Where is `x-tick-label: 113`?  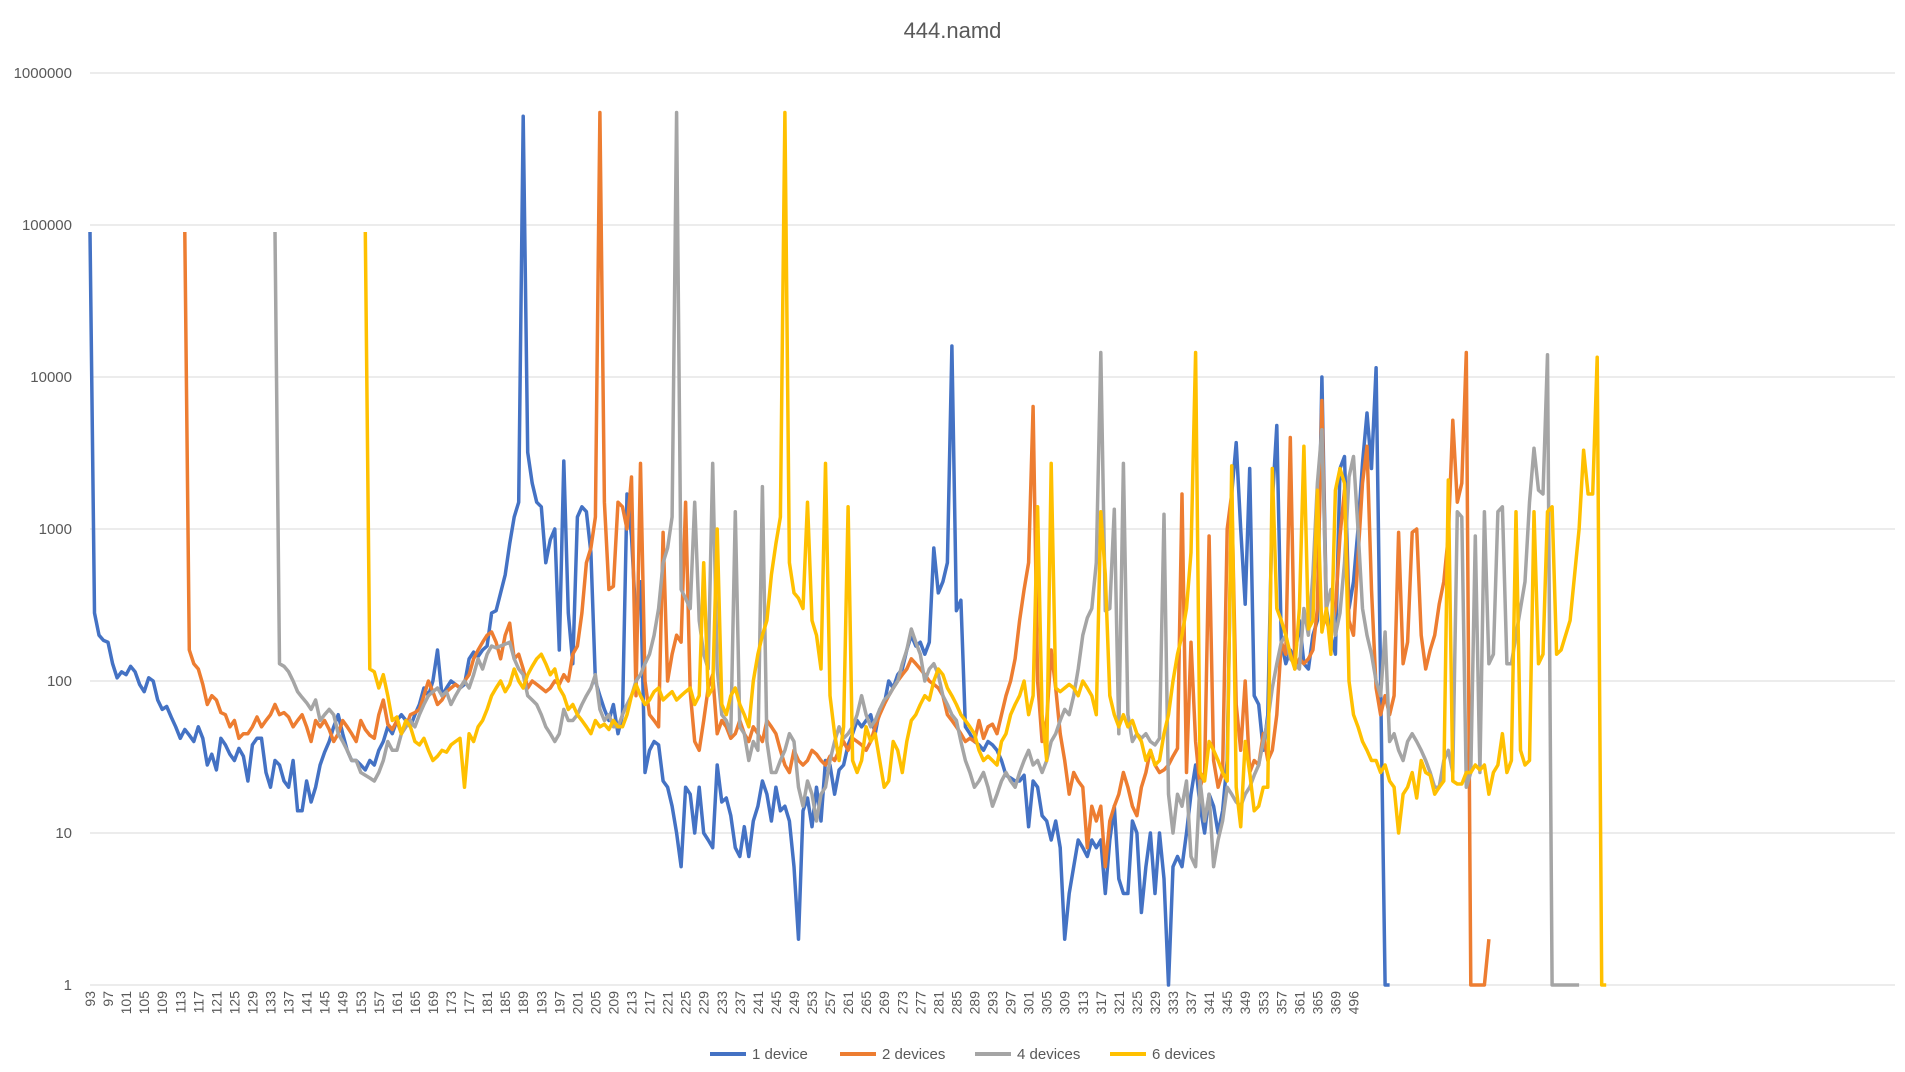 x-tick-label: 113 is located at coordinates (180, 1002).